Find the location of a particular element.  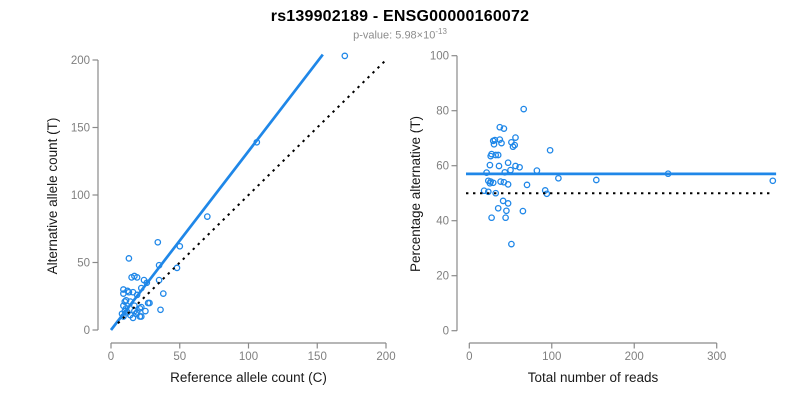

x-tick-label: 150 is located at coordinates (317, 357).